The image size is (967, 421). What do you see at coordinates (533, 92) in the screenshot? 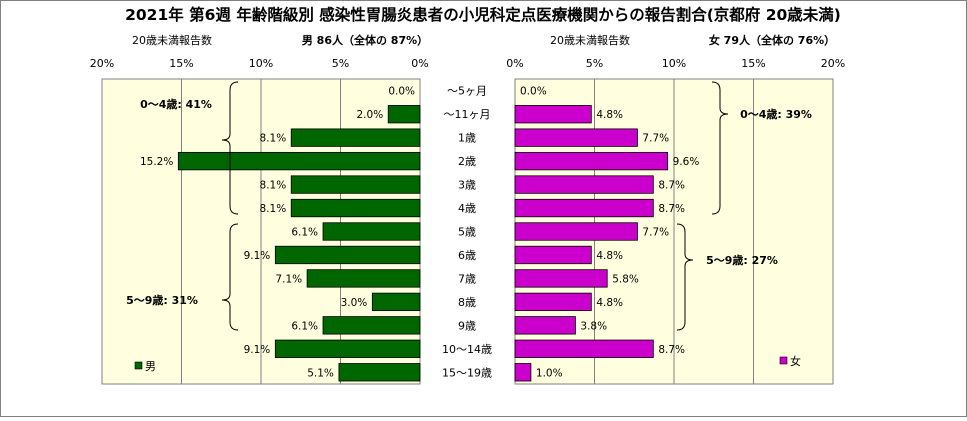
I see `female-value-label: 0.0%` at bounding box center [533, 92].